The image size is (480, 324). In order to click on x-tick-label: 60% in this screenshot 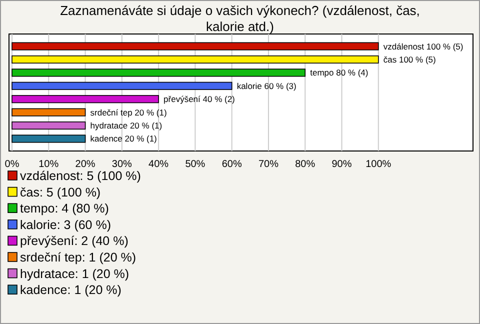, I will do `click(232, 164)`.